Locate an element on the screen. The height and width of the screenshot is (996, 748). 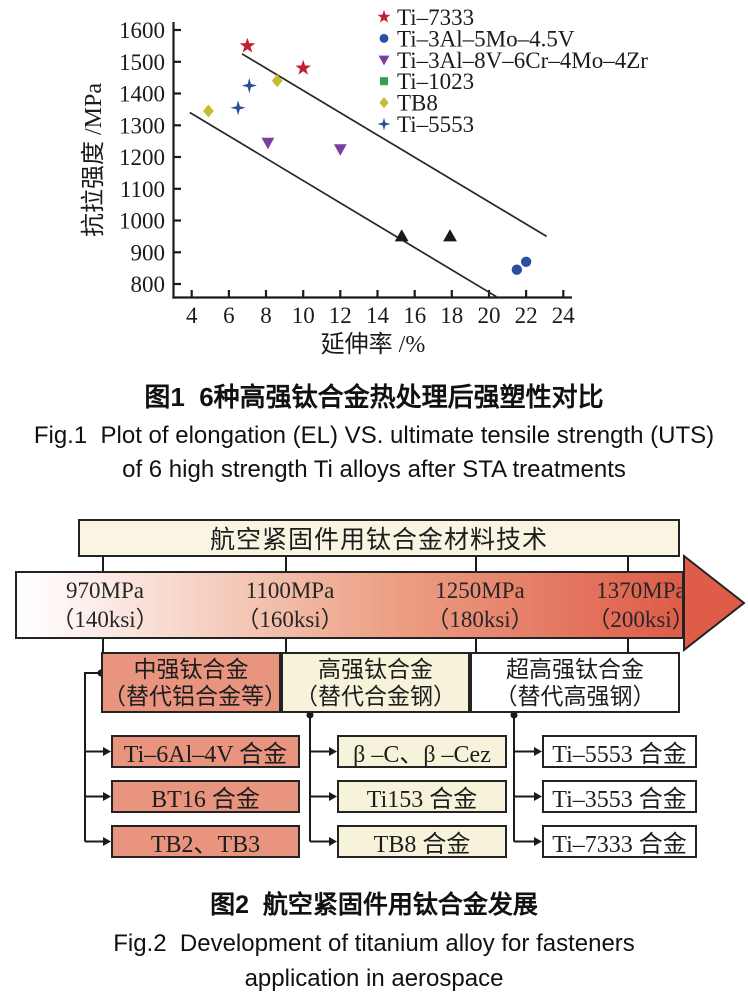
category-title: 中强钛合金 is located at coordinates (191, 669).